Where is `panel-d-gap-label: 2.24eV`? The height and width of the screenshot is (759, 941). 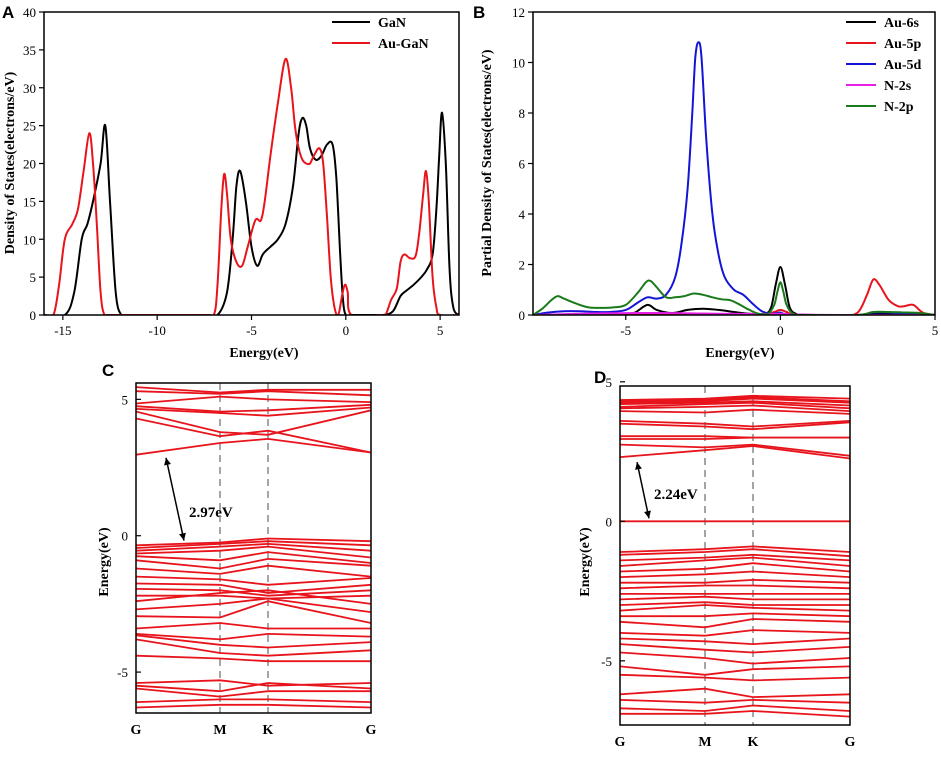 panel-d-gap-label: 2.24eV is located at coordinates (676, 495).